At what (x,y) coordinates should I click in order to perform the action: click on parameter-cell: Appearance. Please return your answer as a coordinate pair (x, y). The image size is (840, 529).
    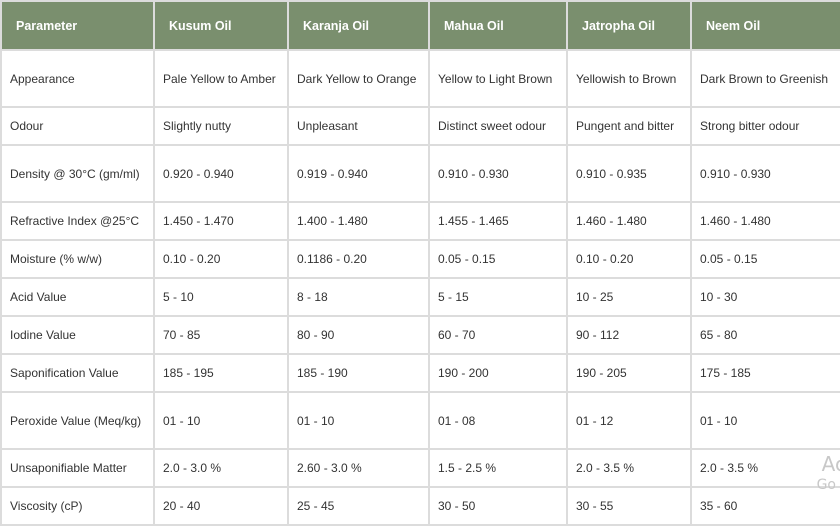
    Looking at the image, I should click on (77, 78).